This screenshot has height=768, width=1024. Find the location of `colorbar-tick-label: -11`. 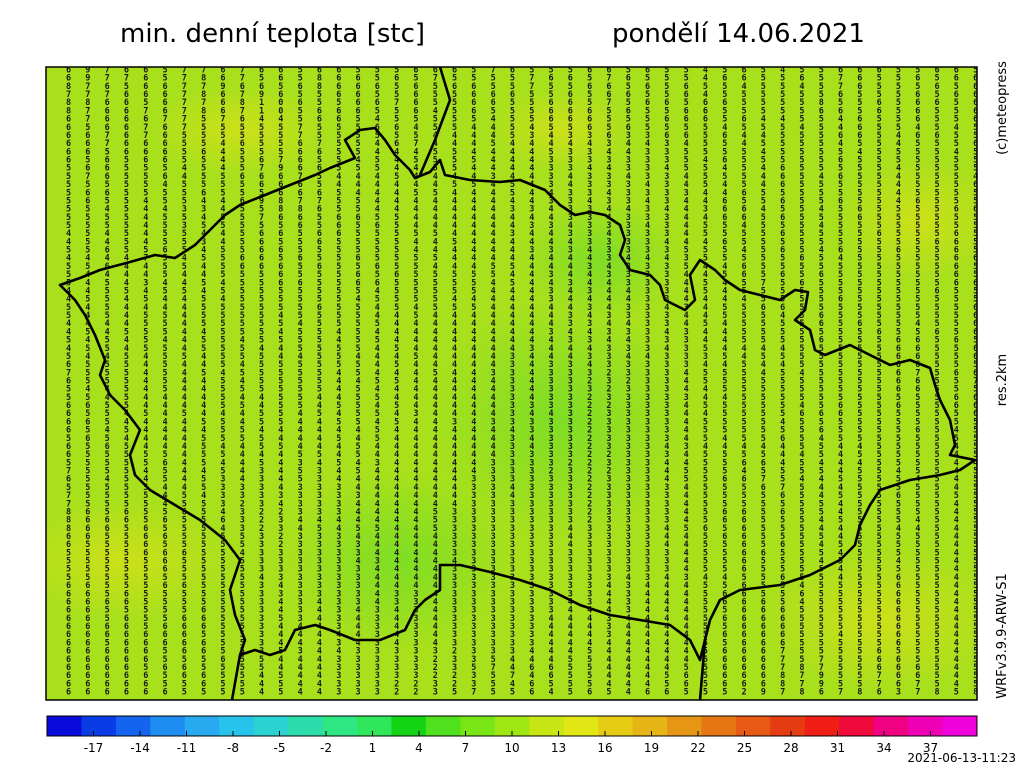

colorbar-tick-label: -11 is located at coordinates (187, 748).